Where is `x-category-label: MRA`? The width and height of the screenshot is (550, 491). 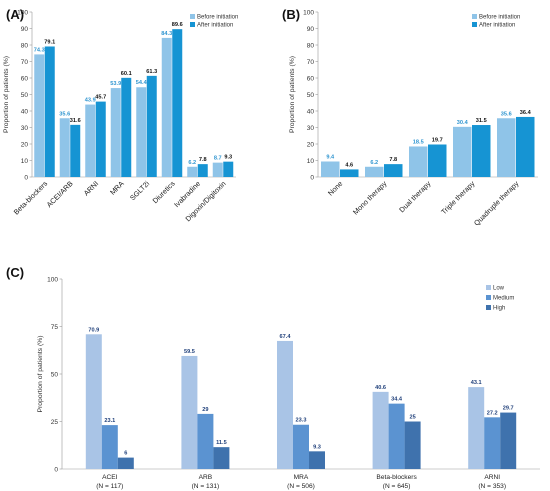 x-category-label: MRA is located at coordinates (117, 188).